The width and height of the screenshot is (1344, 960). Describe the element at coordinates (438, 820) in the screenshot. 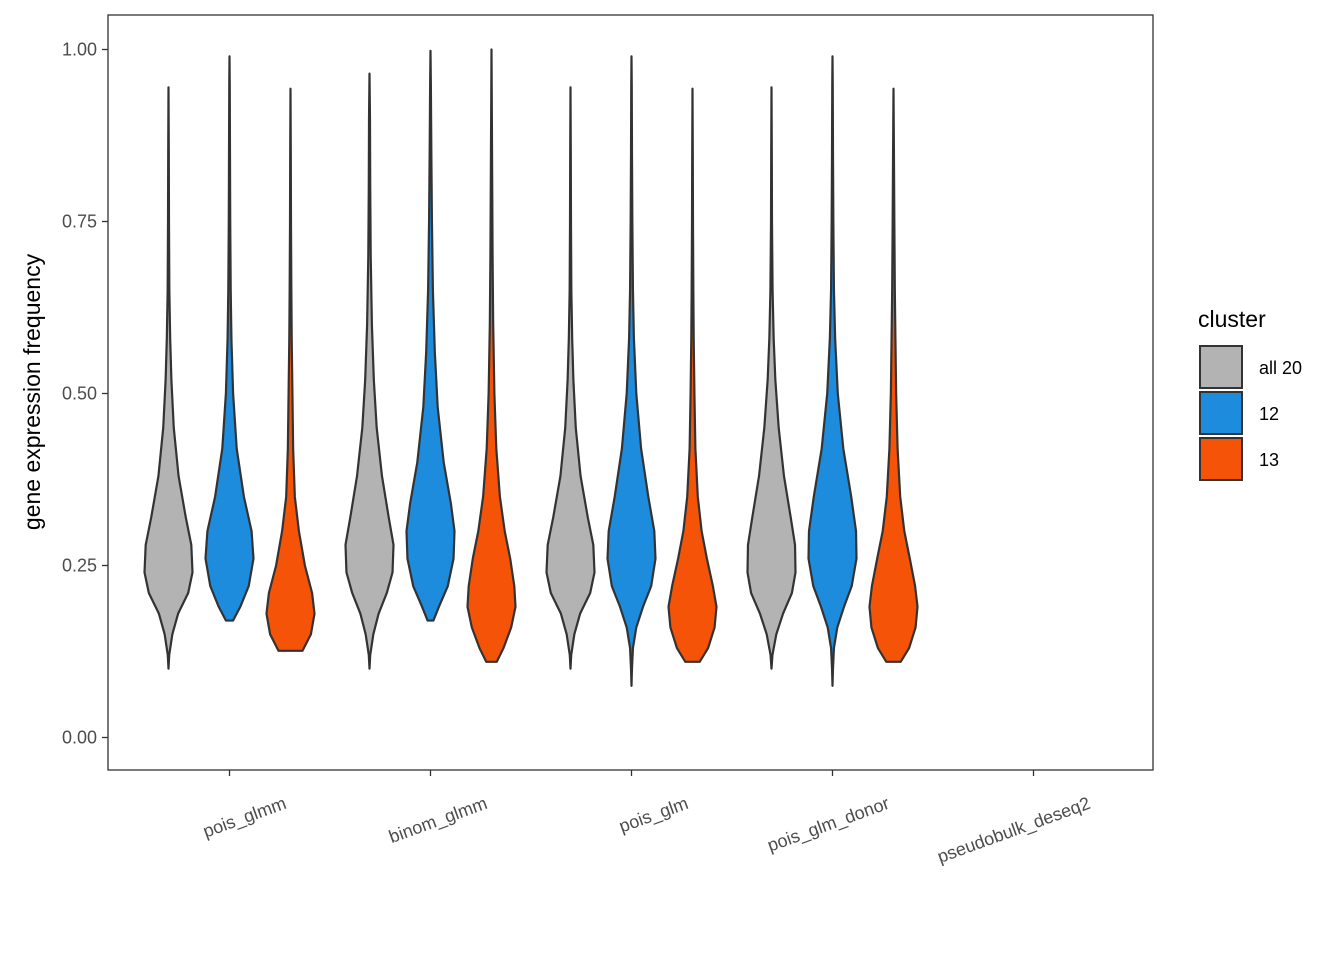

I see `x-tick-label: binom_glmm` at that location.